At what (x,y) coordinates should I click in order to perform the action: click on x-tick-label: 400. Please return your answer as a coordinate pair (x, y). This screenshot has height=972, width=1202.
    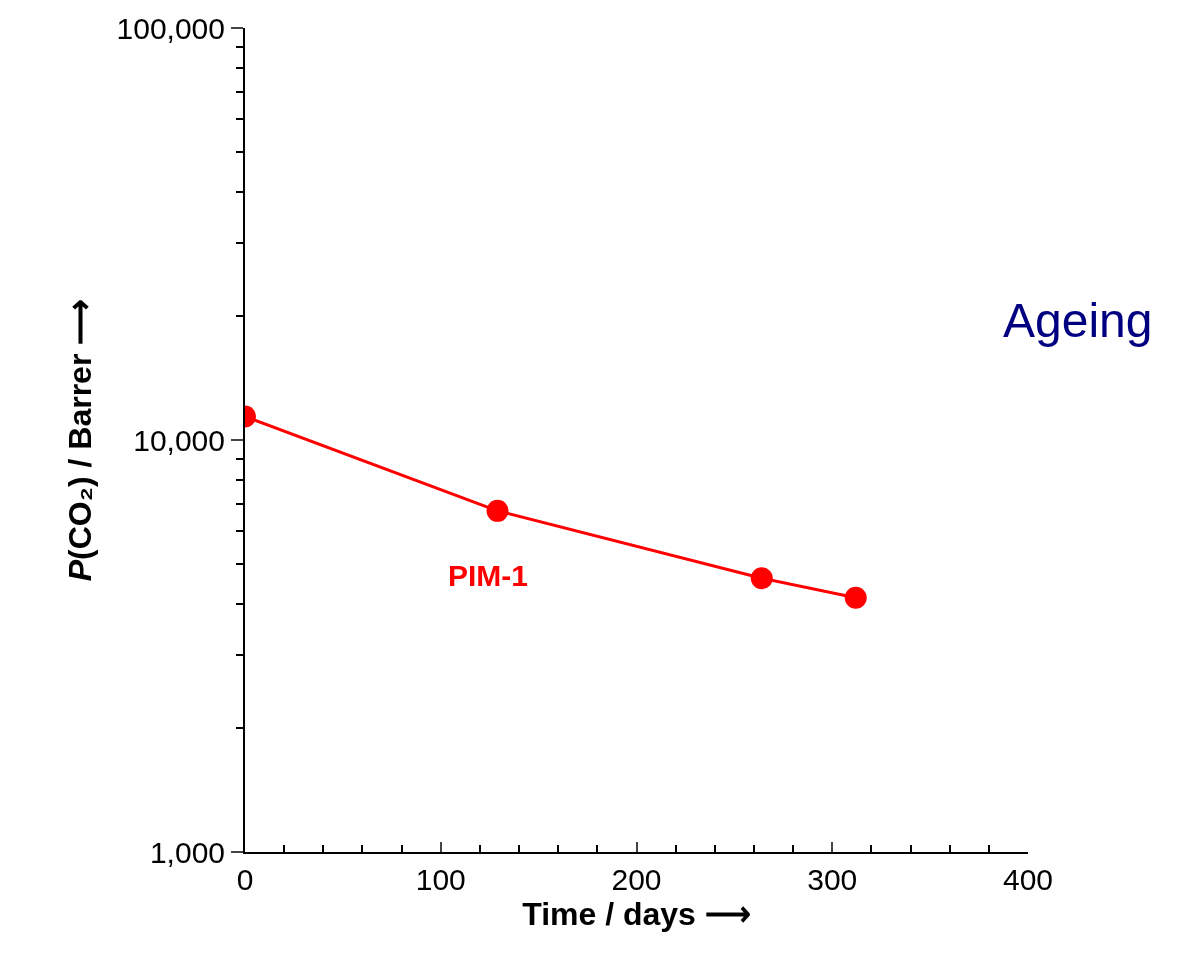
    Looking at the image, I should click on (1028, 879).